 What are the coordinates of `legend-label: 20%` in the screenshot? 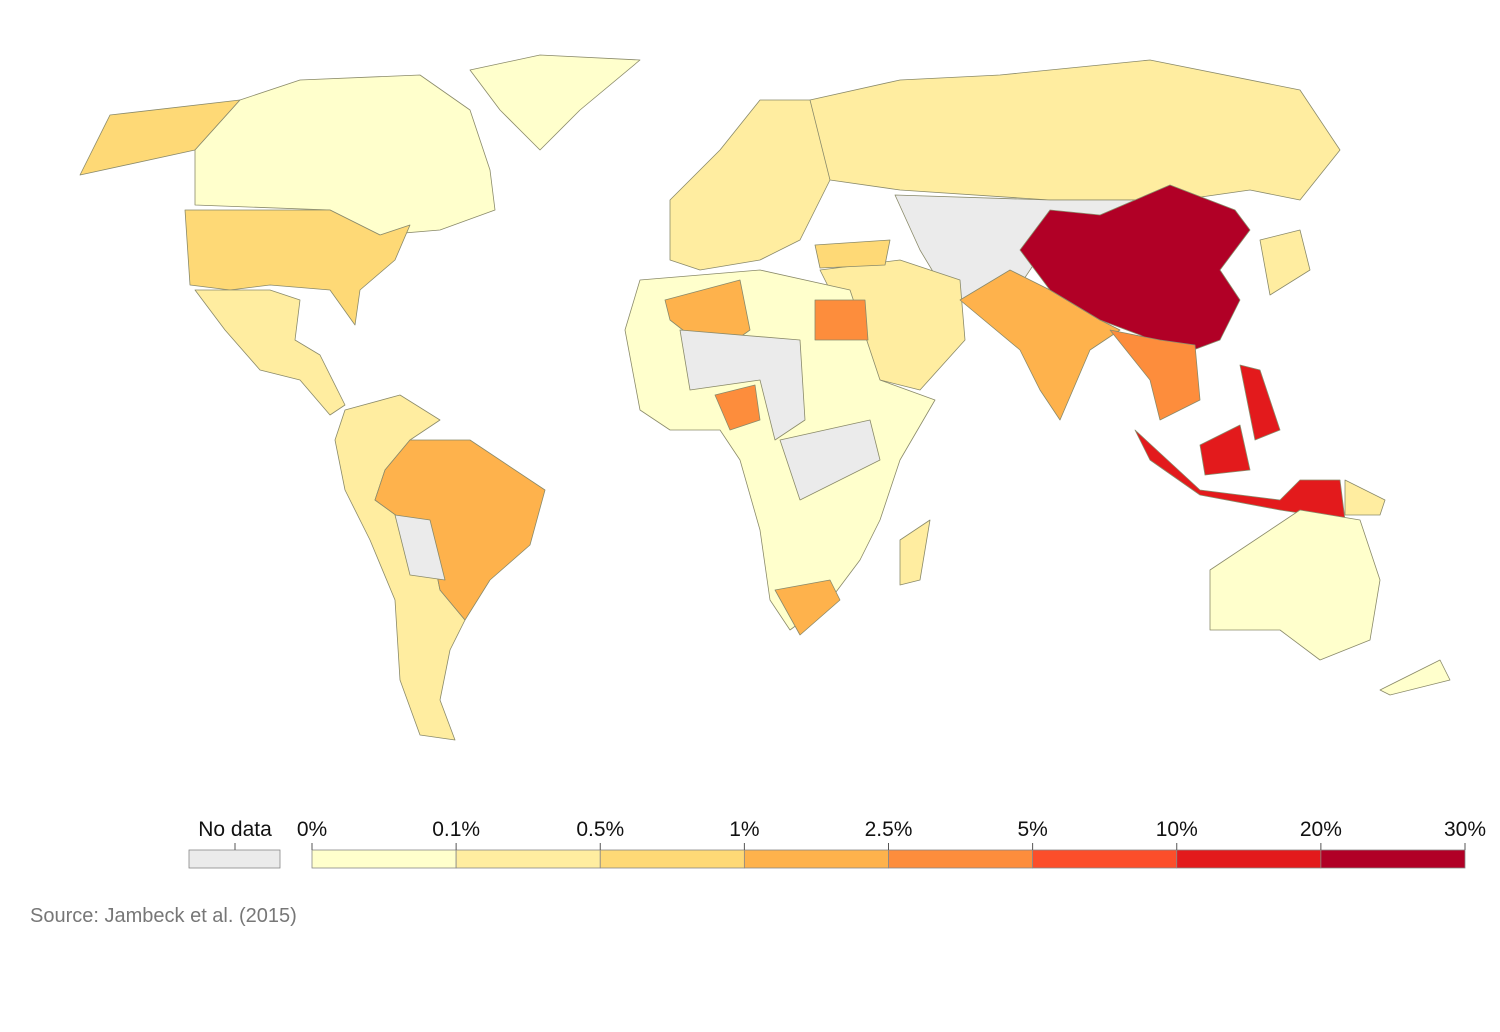 It's located at (1321, 829).